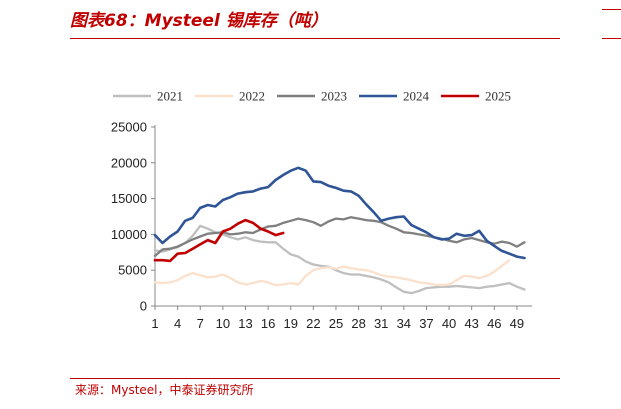  I want to click on series-line-2024, so click(339, 213).